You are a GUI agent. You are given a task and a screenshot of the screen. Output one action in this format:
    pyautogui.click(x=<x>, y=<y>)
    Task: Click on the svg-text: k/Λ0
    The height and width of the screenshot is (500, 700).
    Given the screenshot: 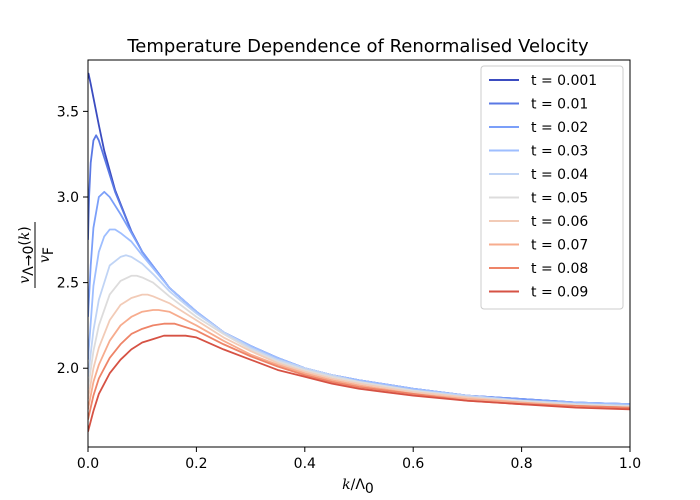 What is the action you would take?
    pyautogui.click(x=358, y=487)
    